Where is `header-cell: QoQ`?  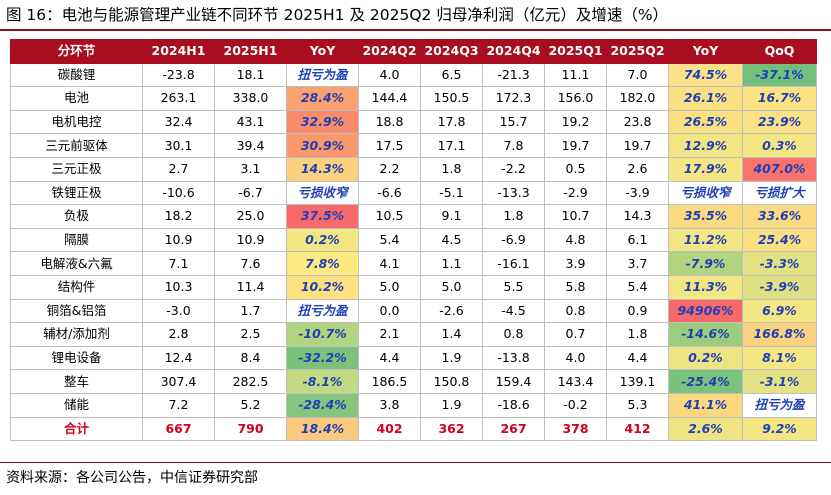 header-cell: QoQ is located at coordinates (779, 51).